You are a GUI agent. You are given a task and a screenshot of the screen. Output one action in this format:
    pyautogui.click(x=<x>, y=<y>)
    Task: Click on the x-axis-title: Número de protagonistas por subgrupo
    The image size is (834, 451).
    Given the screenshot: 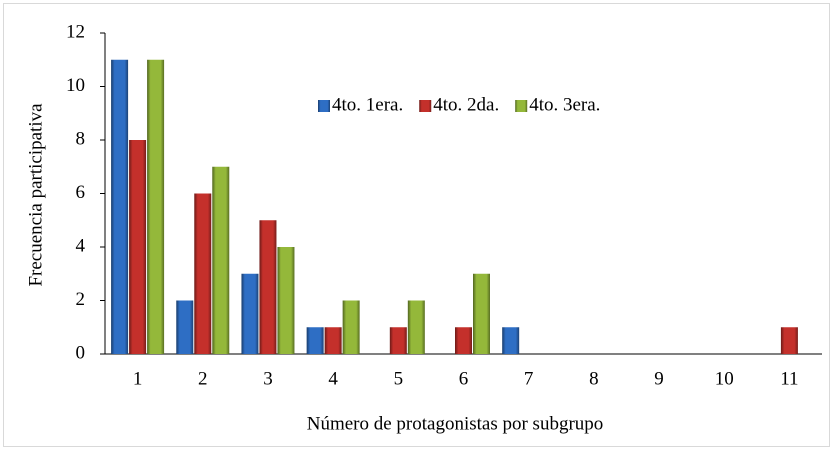 What is the action you would take?
    pyautogui.click(x=455, y=423)
    